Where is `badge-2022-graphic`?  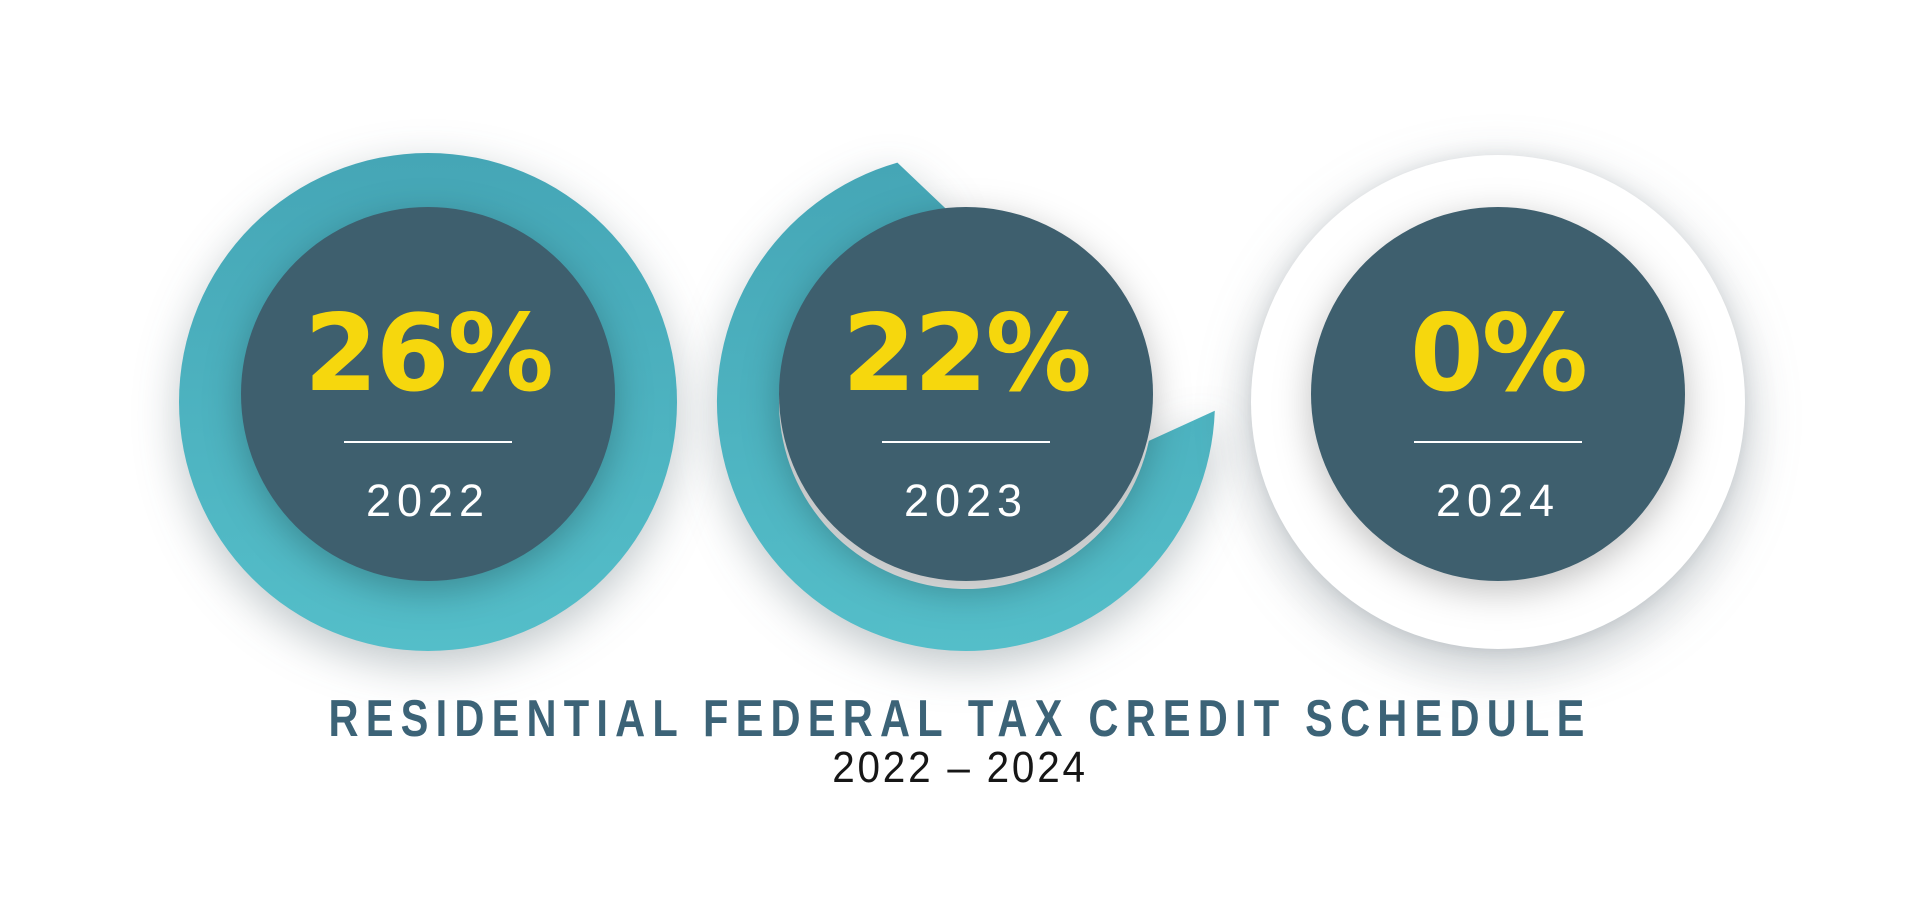
badge-2022-graphic is located at coordinates (428, 402).